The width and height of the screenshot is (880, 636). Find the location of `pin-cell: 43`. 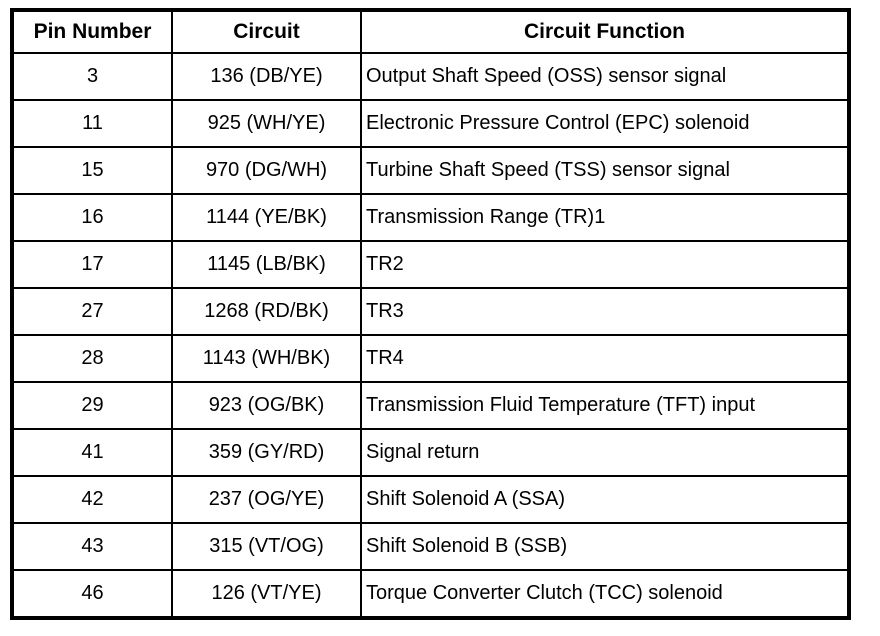

pin-cell: 43 is located at coordinates (92, 546).